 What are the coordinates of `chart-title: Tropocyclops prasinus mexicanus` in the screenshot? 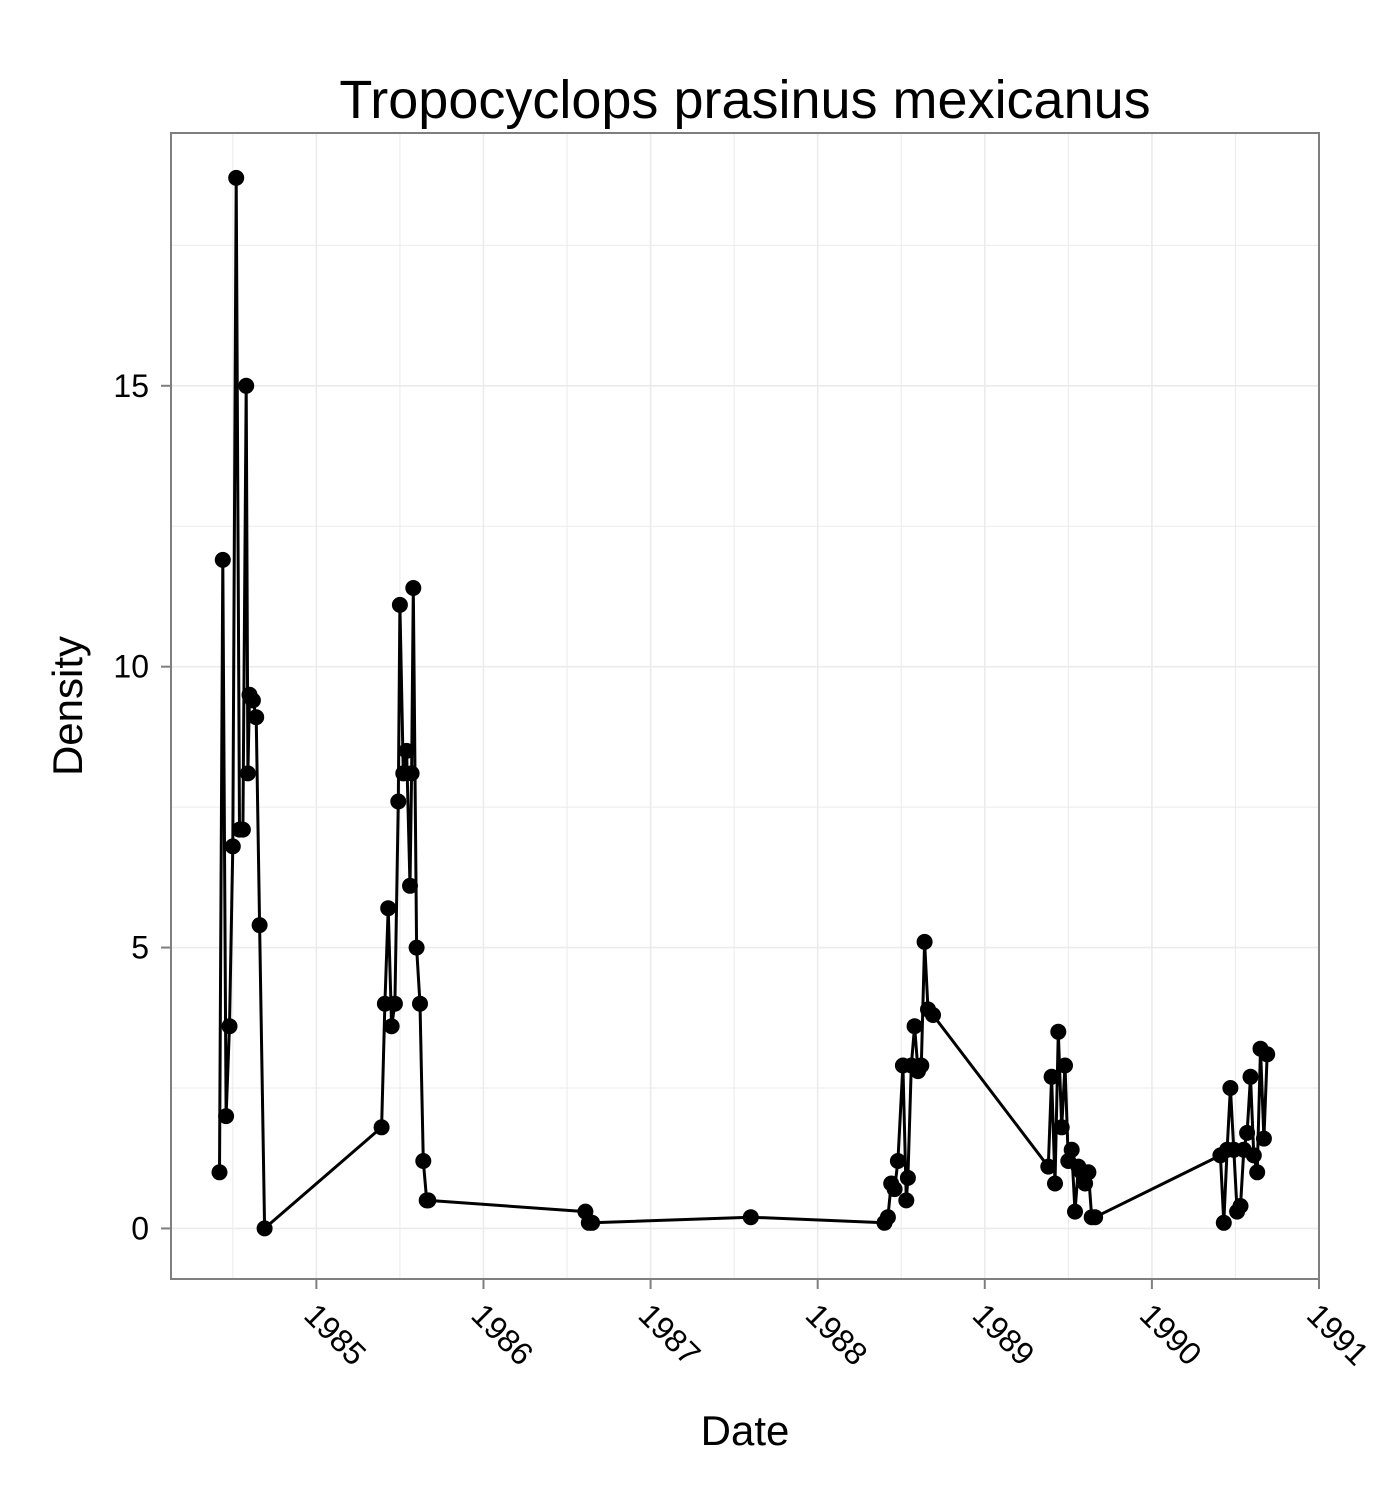 It's located at (744, 100).